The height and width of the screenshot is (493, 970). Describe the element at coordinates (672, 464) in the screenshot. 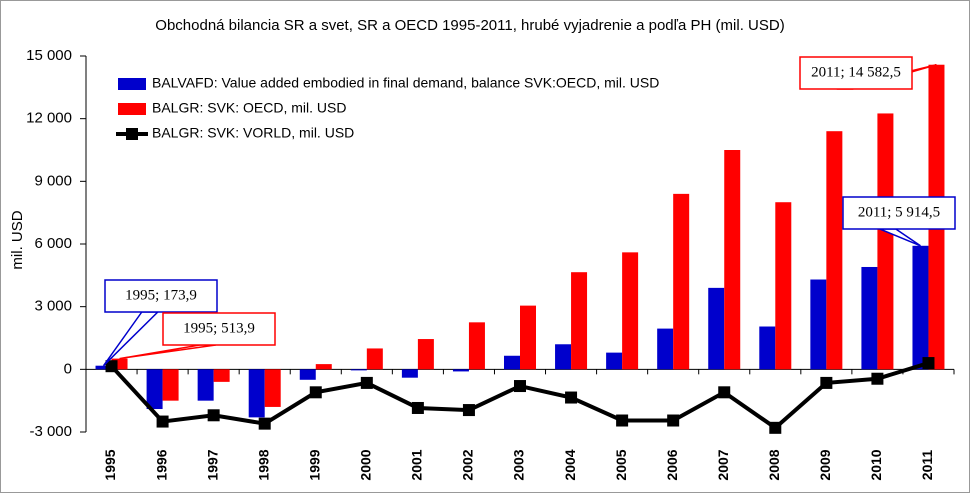

I see `x-tick-label: 2006` at that location.